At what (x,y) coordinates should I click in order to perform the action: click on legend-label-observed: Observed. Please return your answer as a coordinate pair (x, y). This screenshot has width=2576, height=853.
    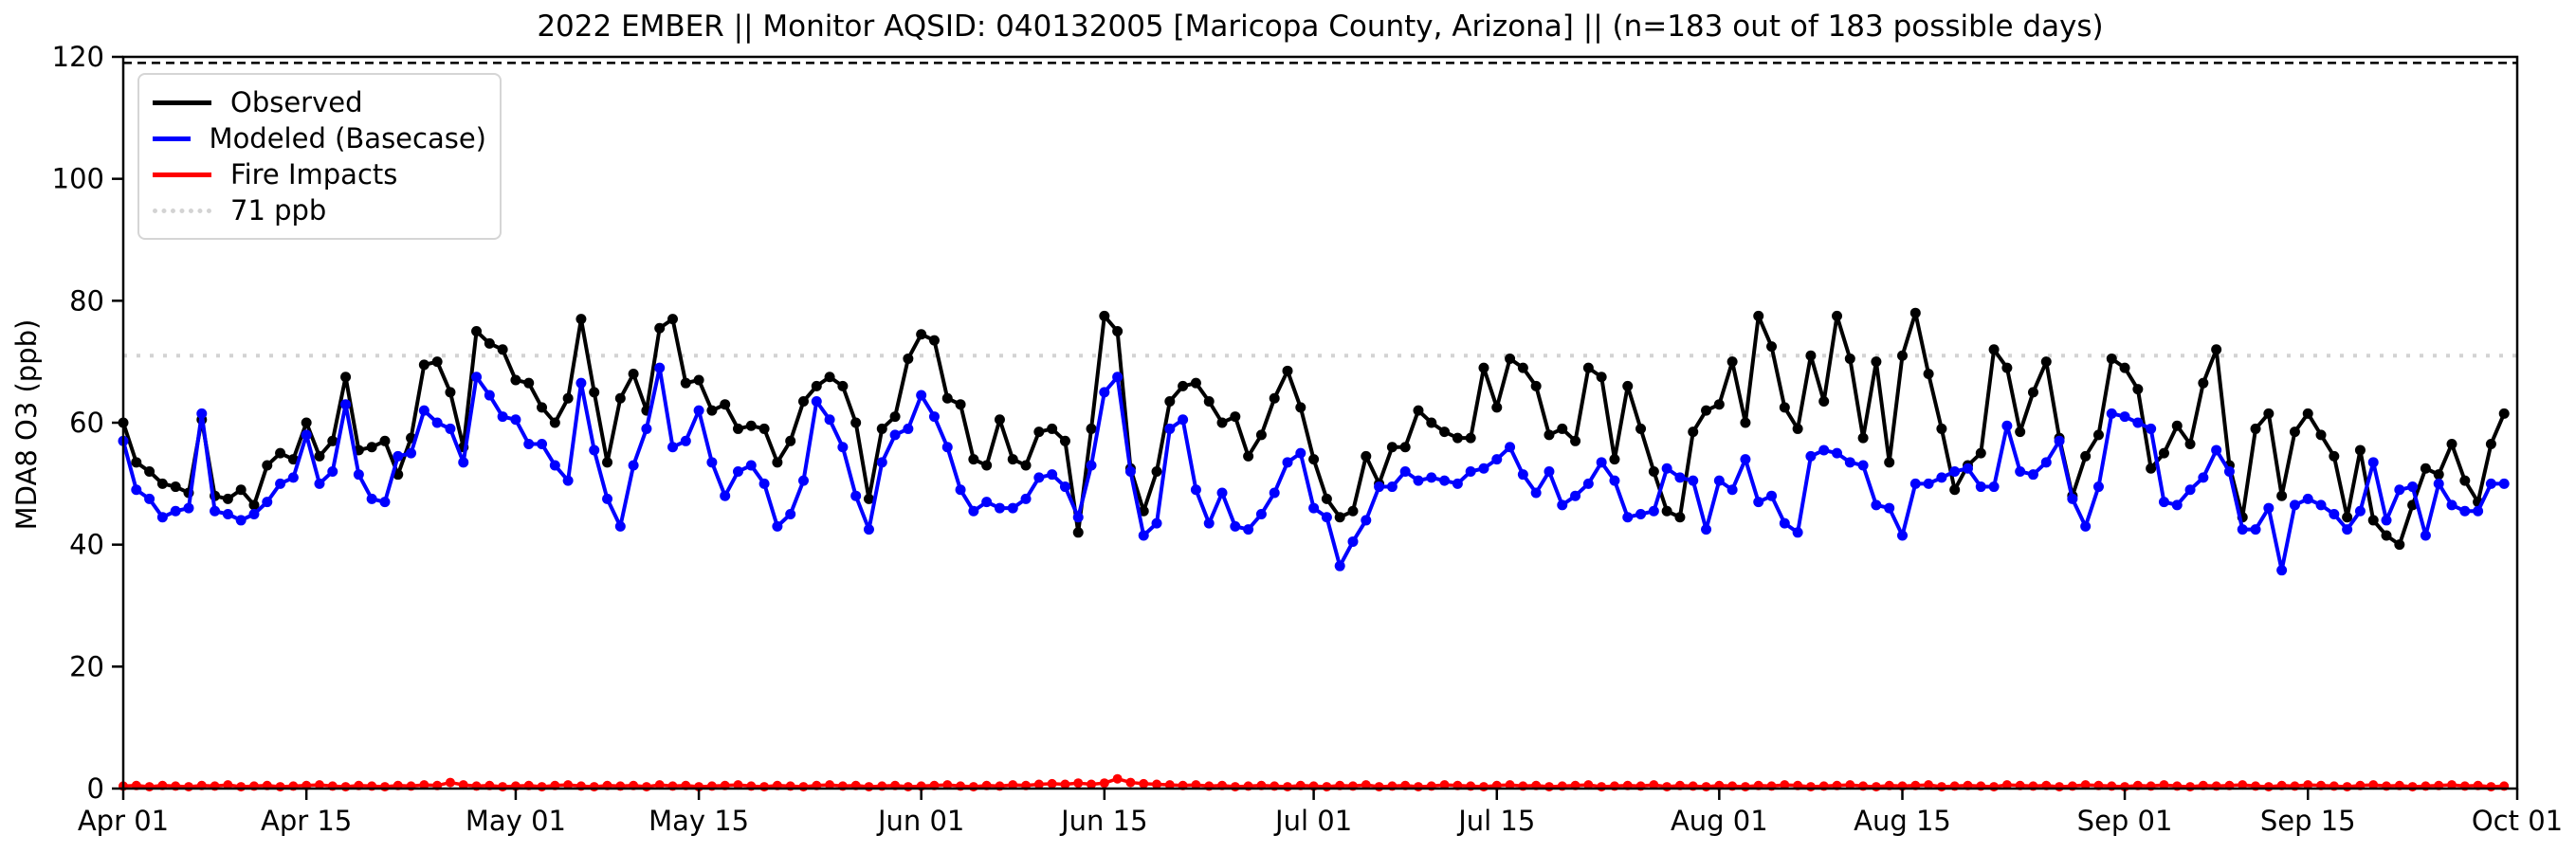
    Looking at the image, I should click on (296, 102).